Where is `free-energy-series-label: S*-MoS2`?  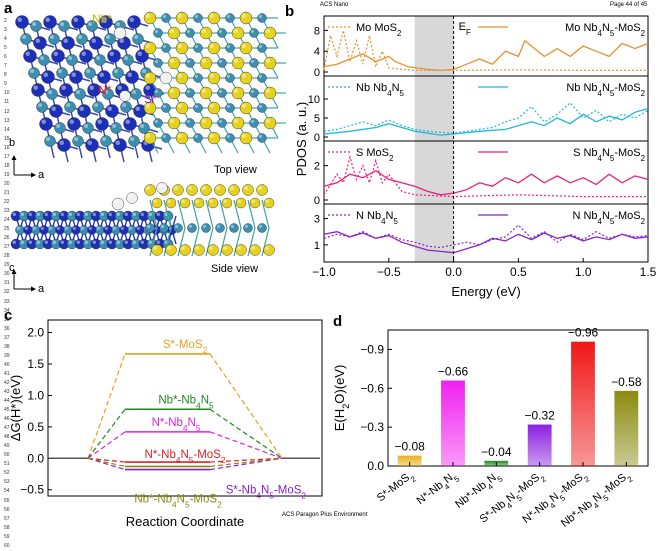 free-energy-series-label: S*-MoS2 is located at coordinates (185, 347).